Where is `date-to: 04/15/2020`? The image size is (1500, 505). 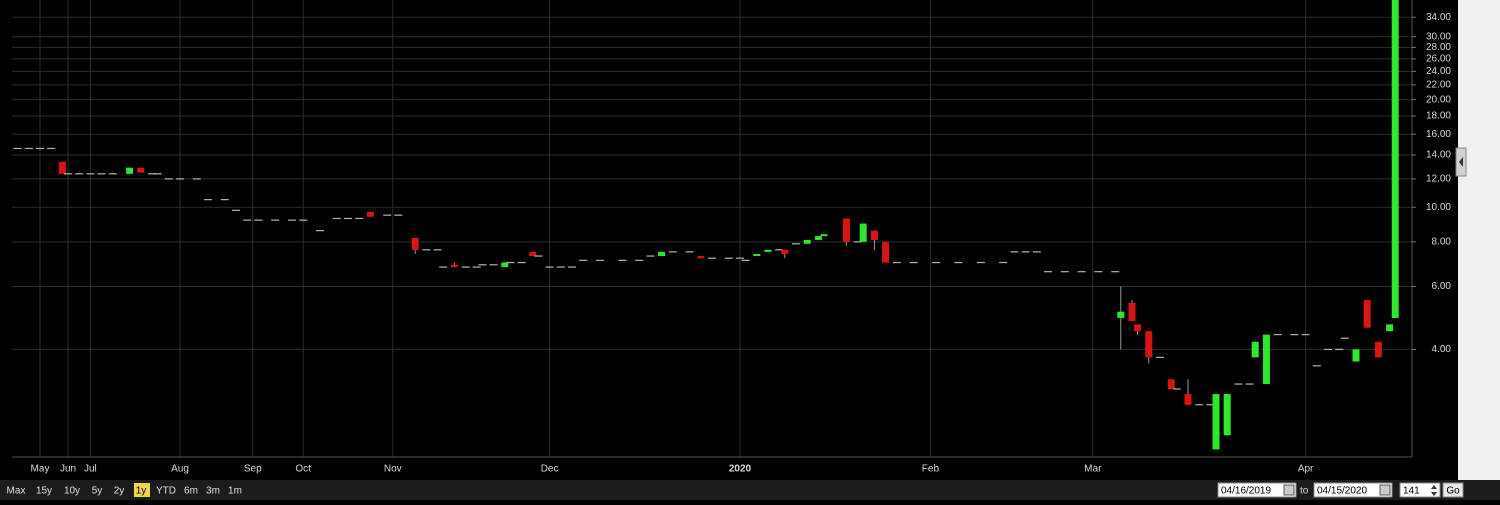 date-to: 04/15/2020 is located at coordinates (1342, 491).